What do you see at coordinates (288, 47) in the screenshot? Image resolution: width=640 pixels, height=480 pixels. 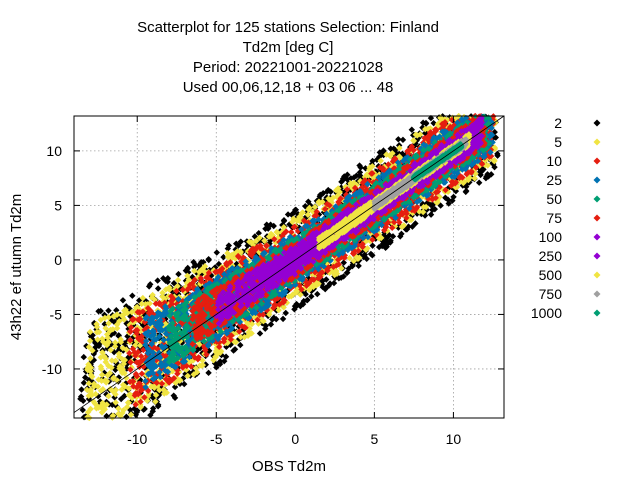 I see `title-line: Td2m [deg C]` at bounding box center [288, 47].